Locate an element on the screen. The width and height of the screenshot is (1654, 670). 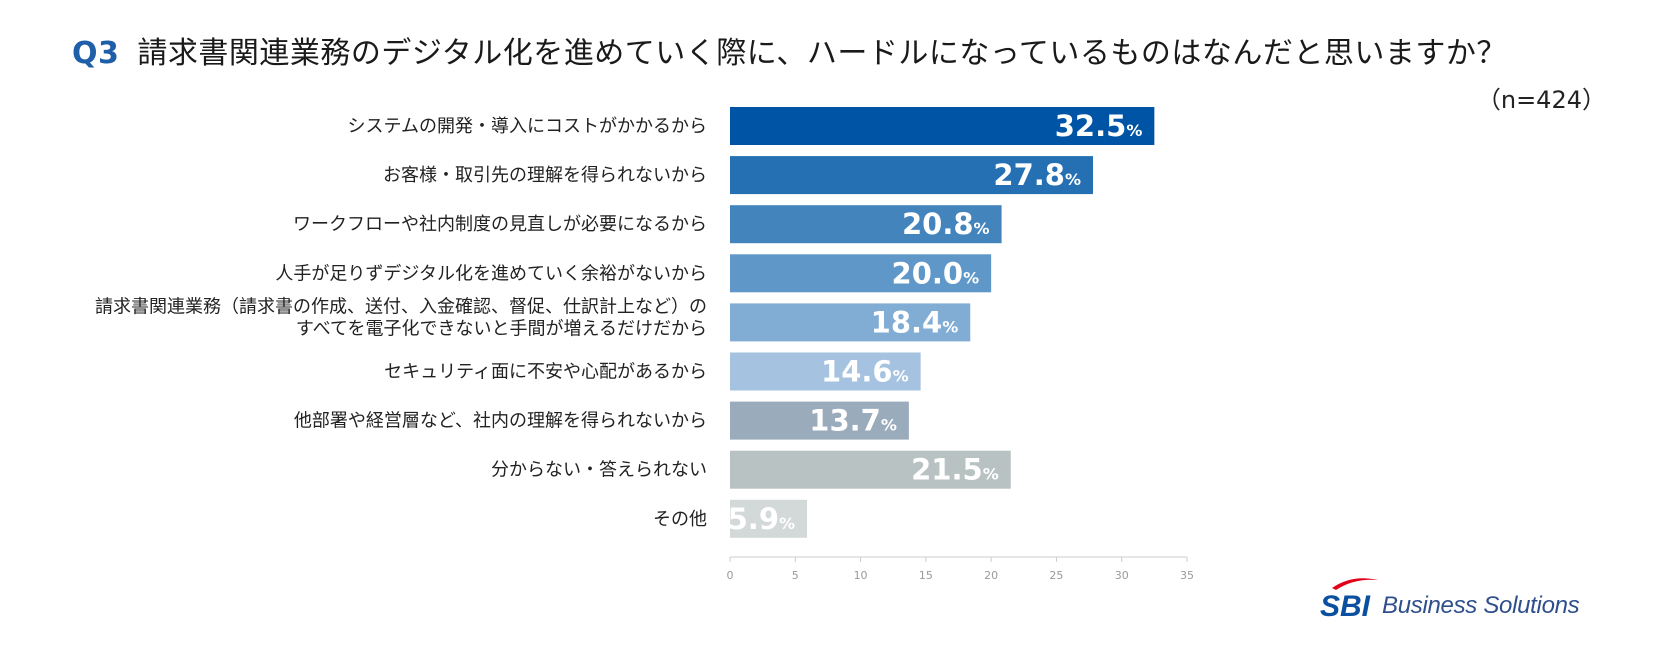
value-label-9: 5.9% is located at coordinates (761, 519).